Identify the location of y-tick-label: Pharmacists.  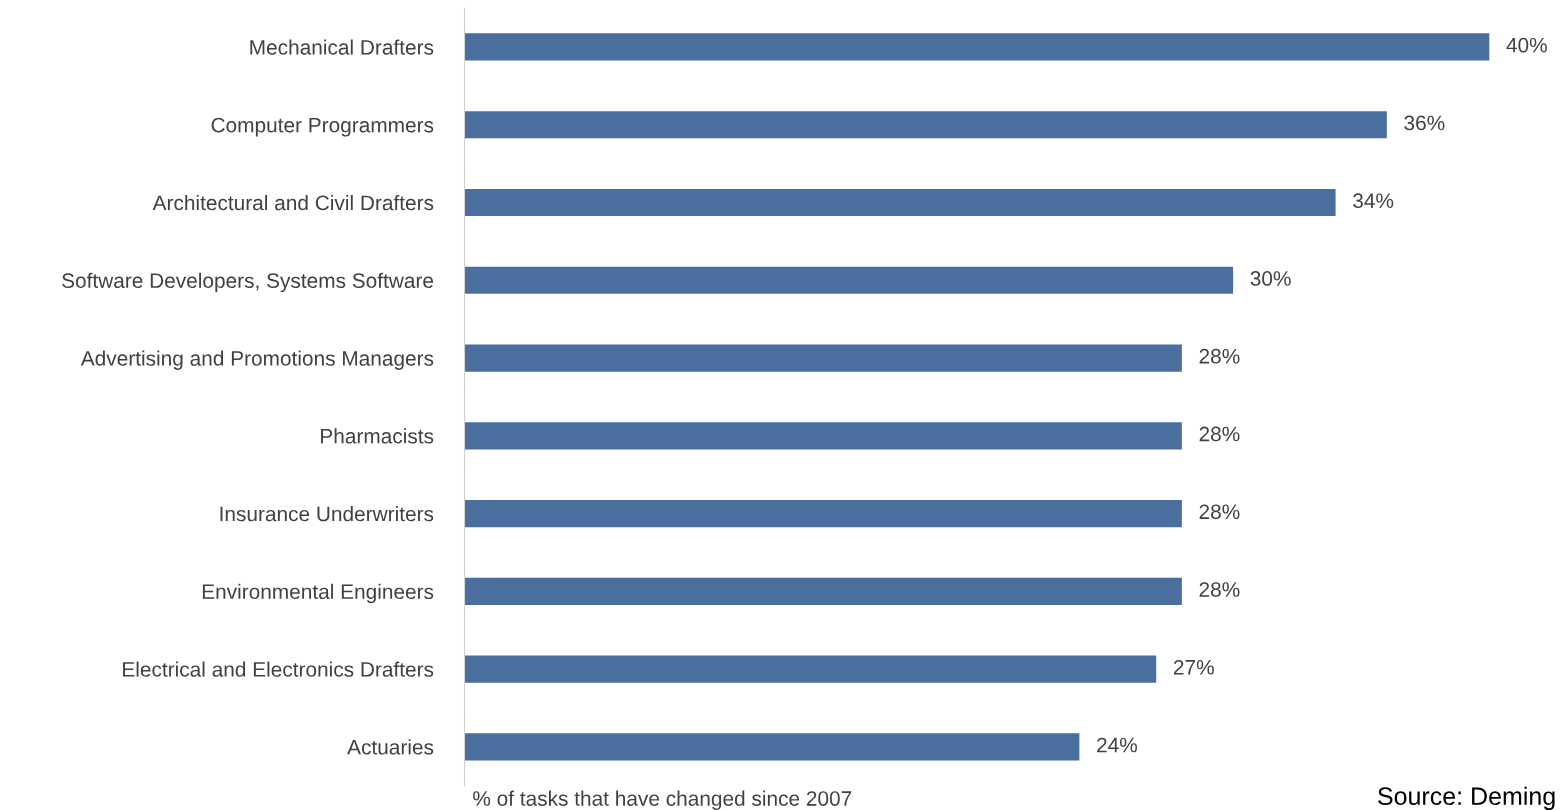
(377, 436).